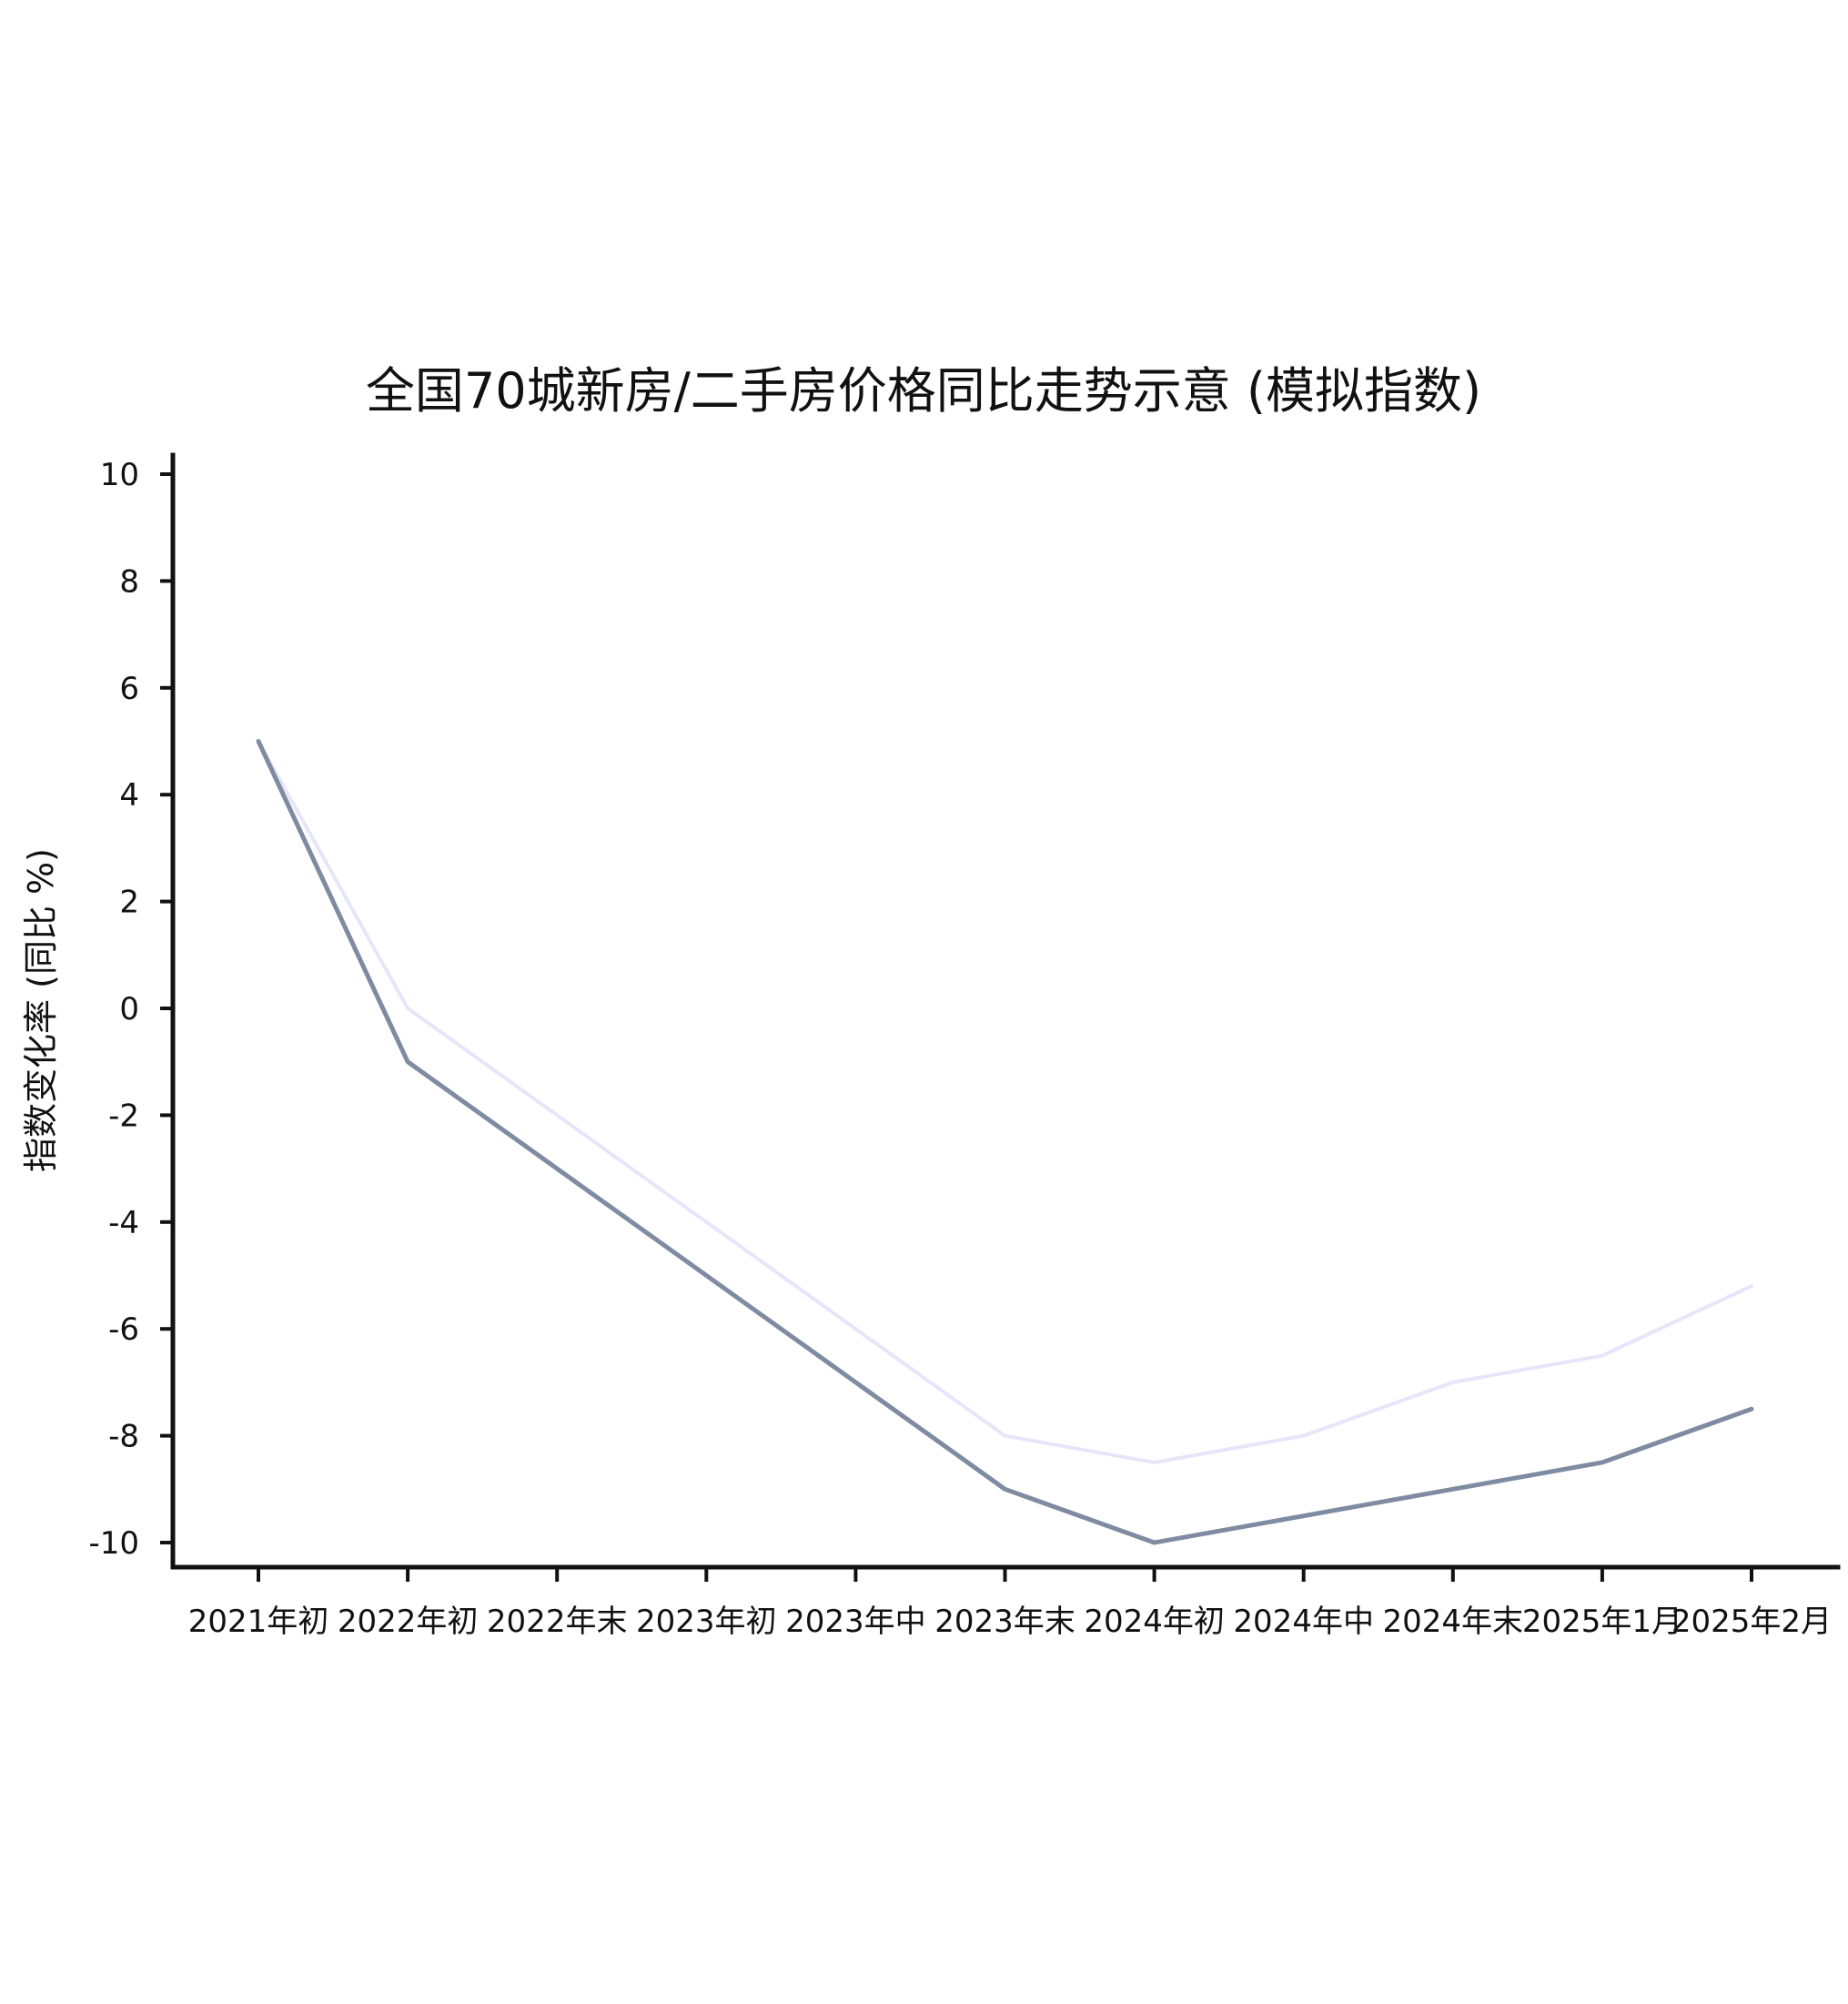  I want to click on x-tick-label: 2024年末, so click(1453, 1622).